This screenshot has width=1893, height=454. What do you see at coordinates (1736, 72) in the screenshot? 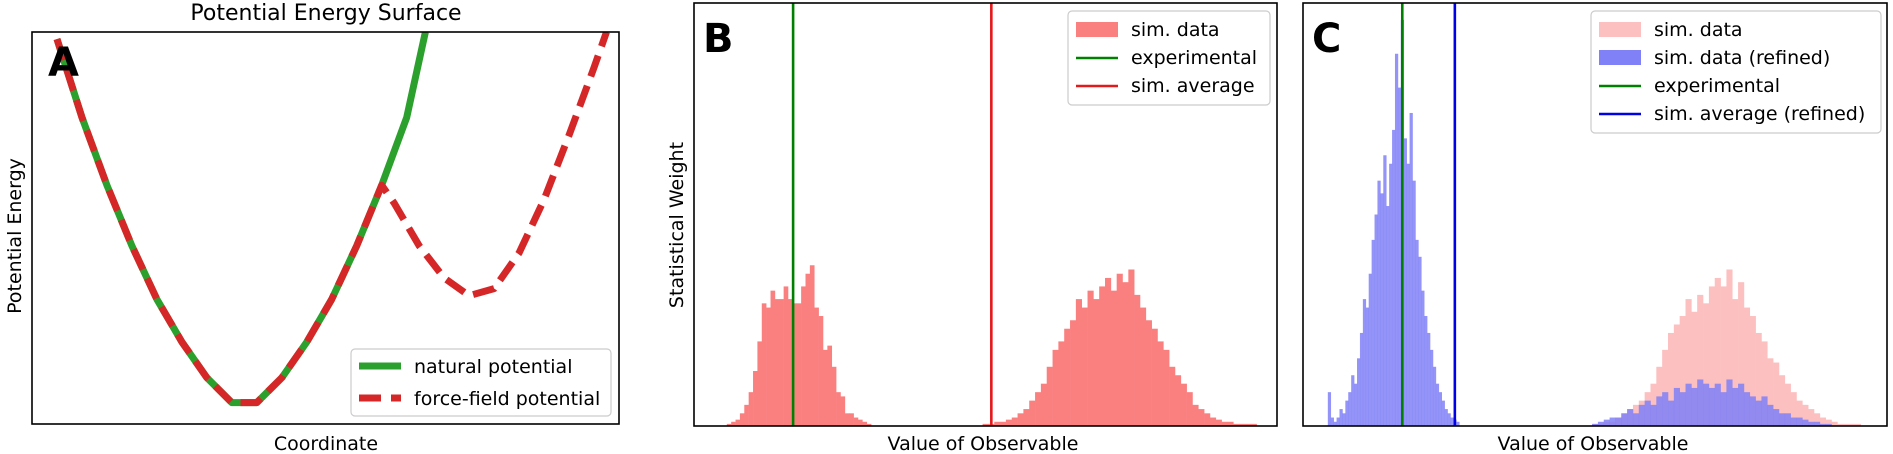
I see `panel-c-legend-box` at bounding box center [1736, 72].